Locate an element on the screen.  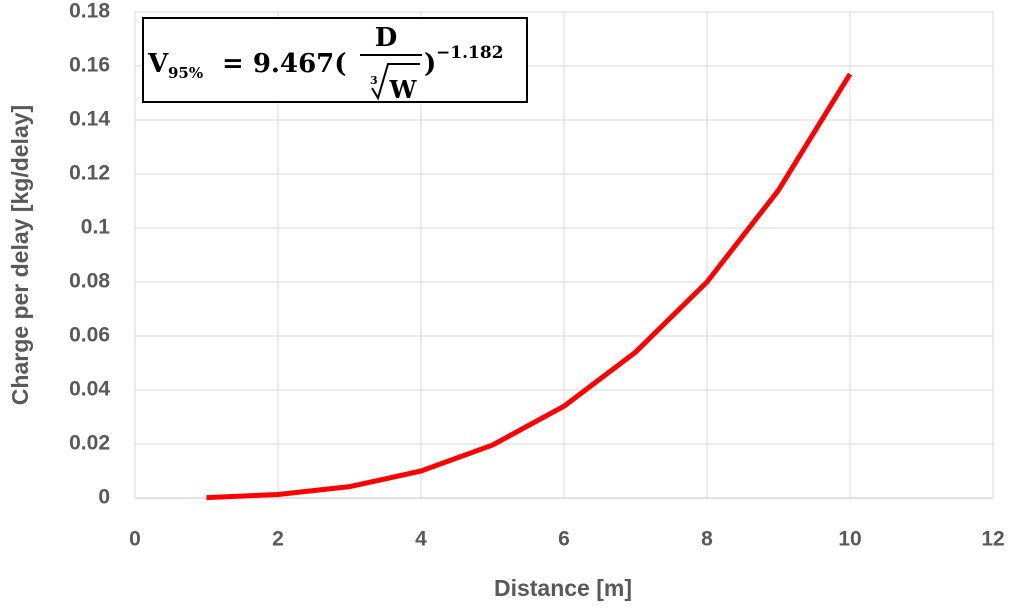
radical is located at coordinates (395, 82).